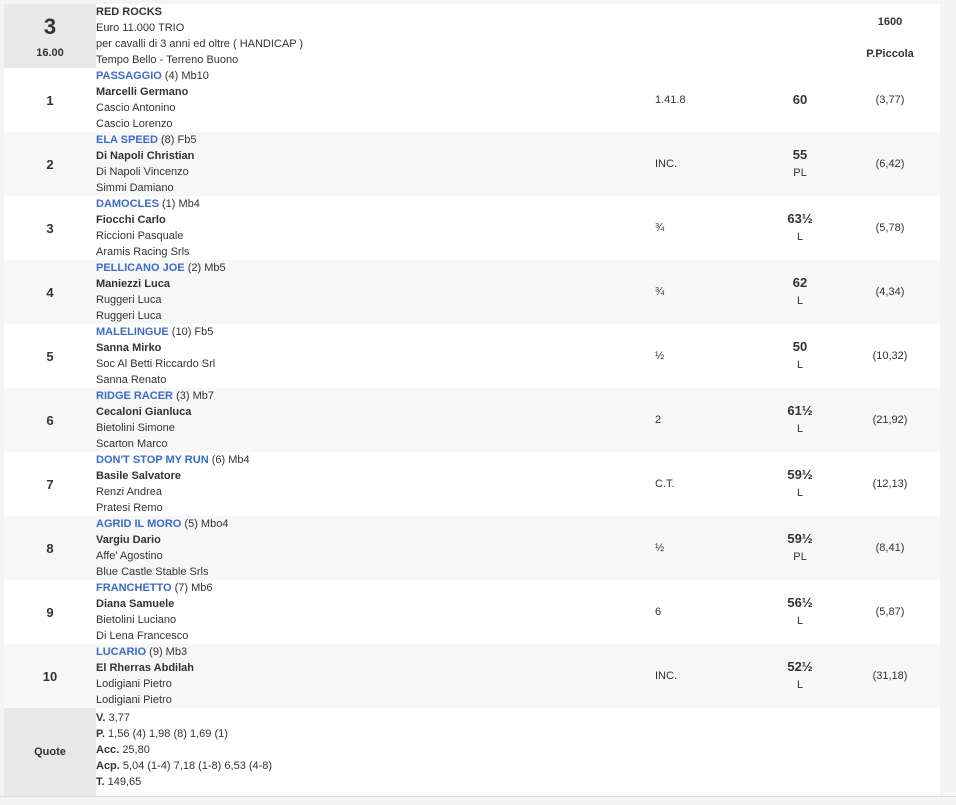  I want to click on jockey-name: El Rherras Abdilah, so click(145, 668).